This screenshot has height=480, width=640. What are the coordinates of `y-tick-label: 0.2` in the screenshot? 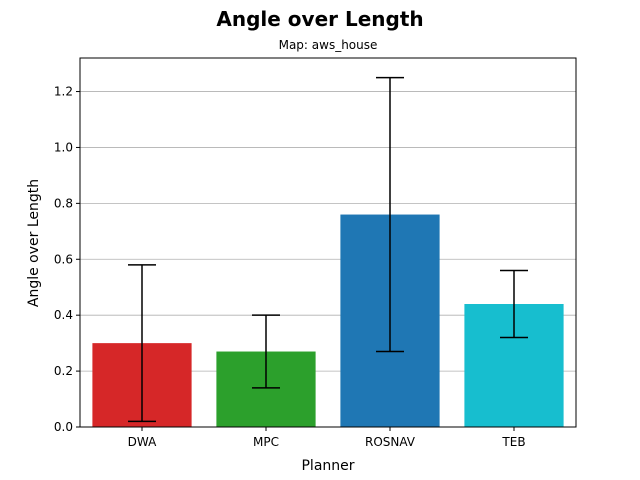 It's located at (63, 371).